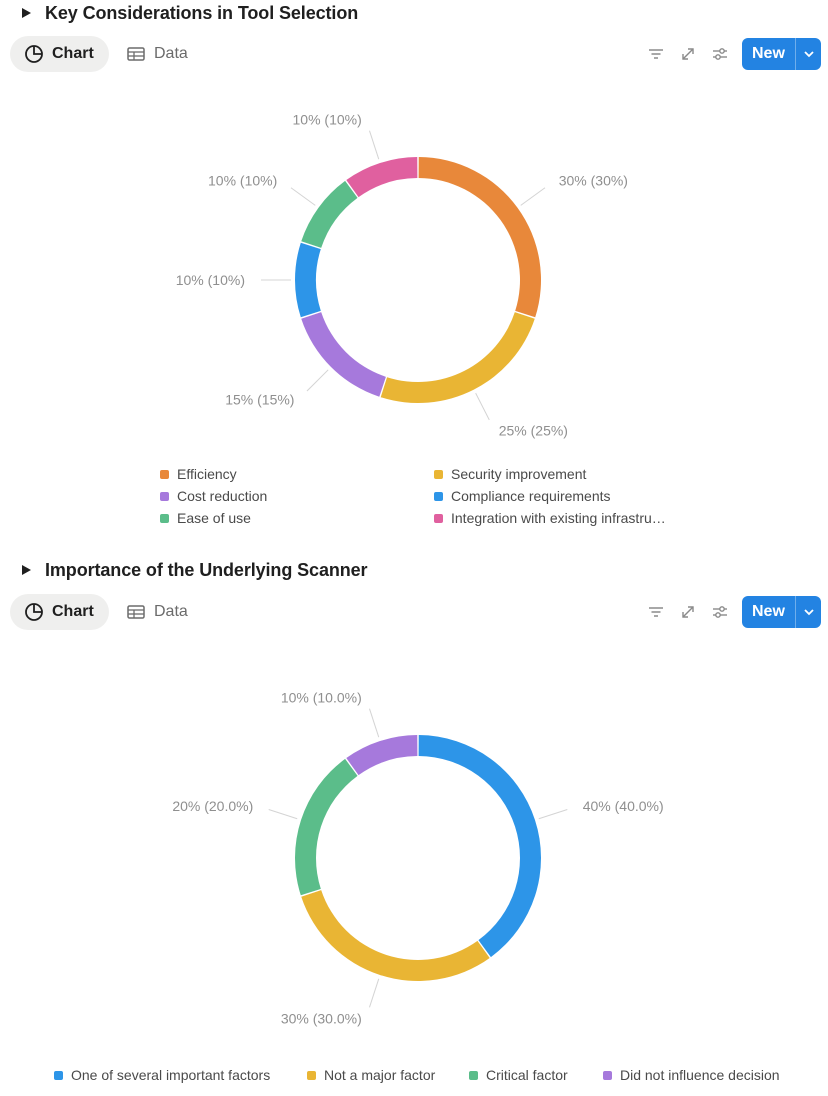 Image resolution: width=828 pixels, height=1096 pixels. I want to click on legend-item: One of several important factors, so click(162, 1075).